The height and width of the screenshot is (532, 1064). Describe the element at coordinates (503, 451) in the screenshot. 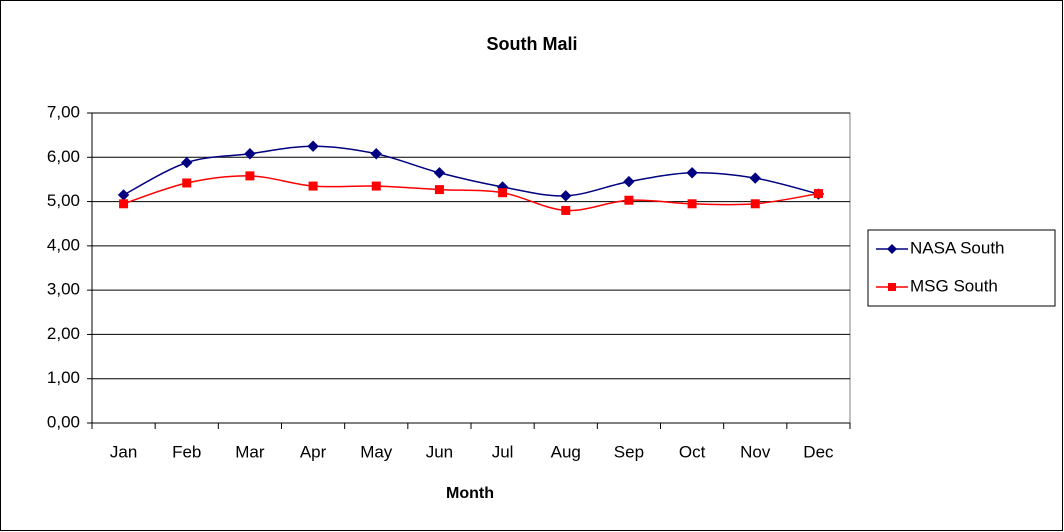

I see `x-tick-label: Jul` at that location.